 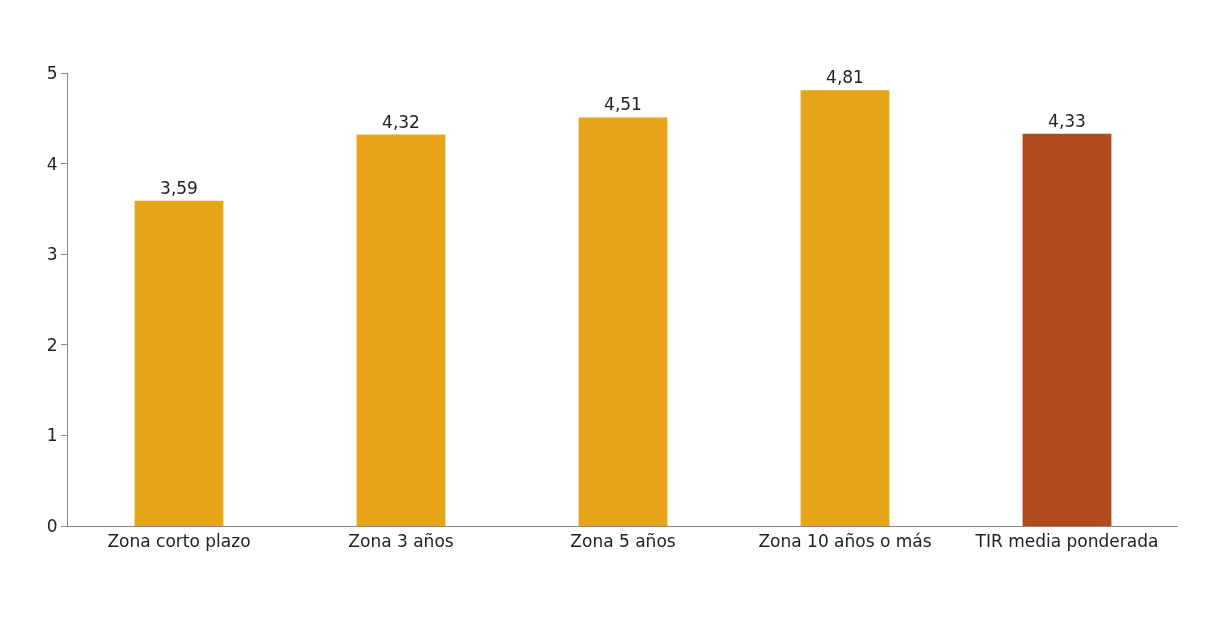 What do you see at coordinates (52, 435) in the screenshot?
I see `y-tick-label: 1` at bounding box center [52, 435].